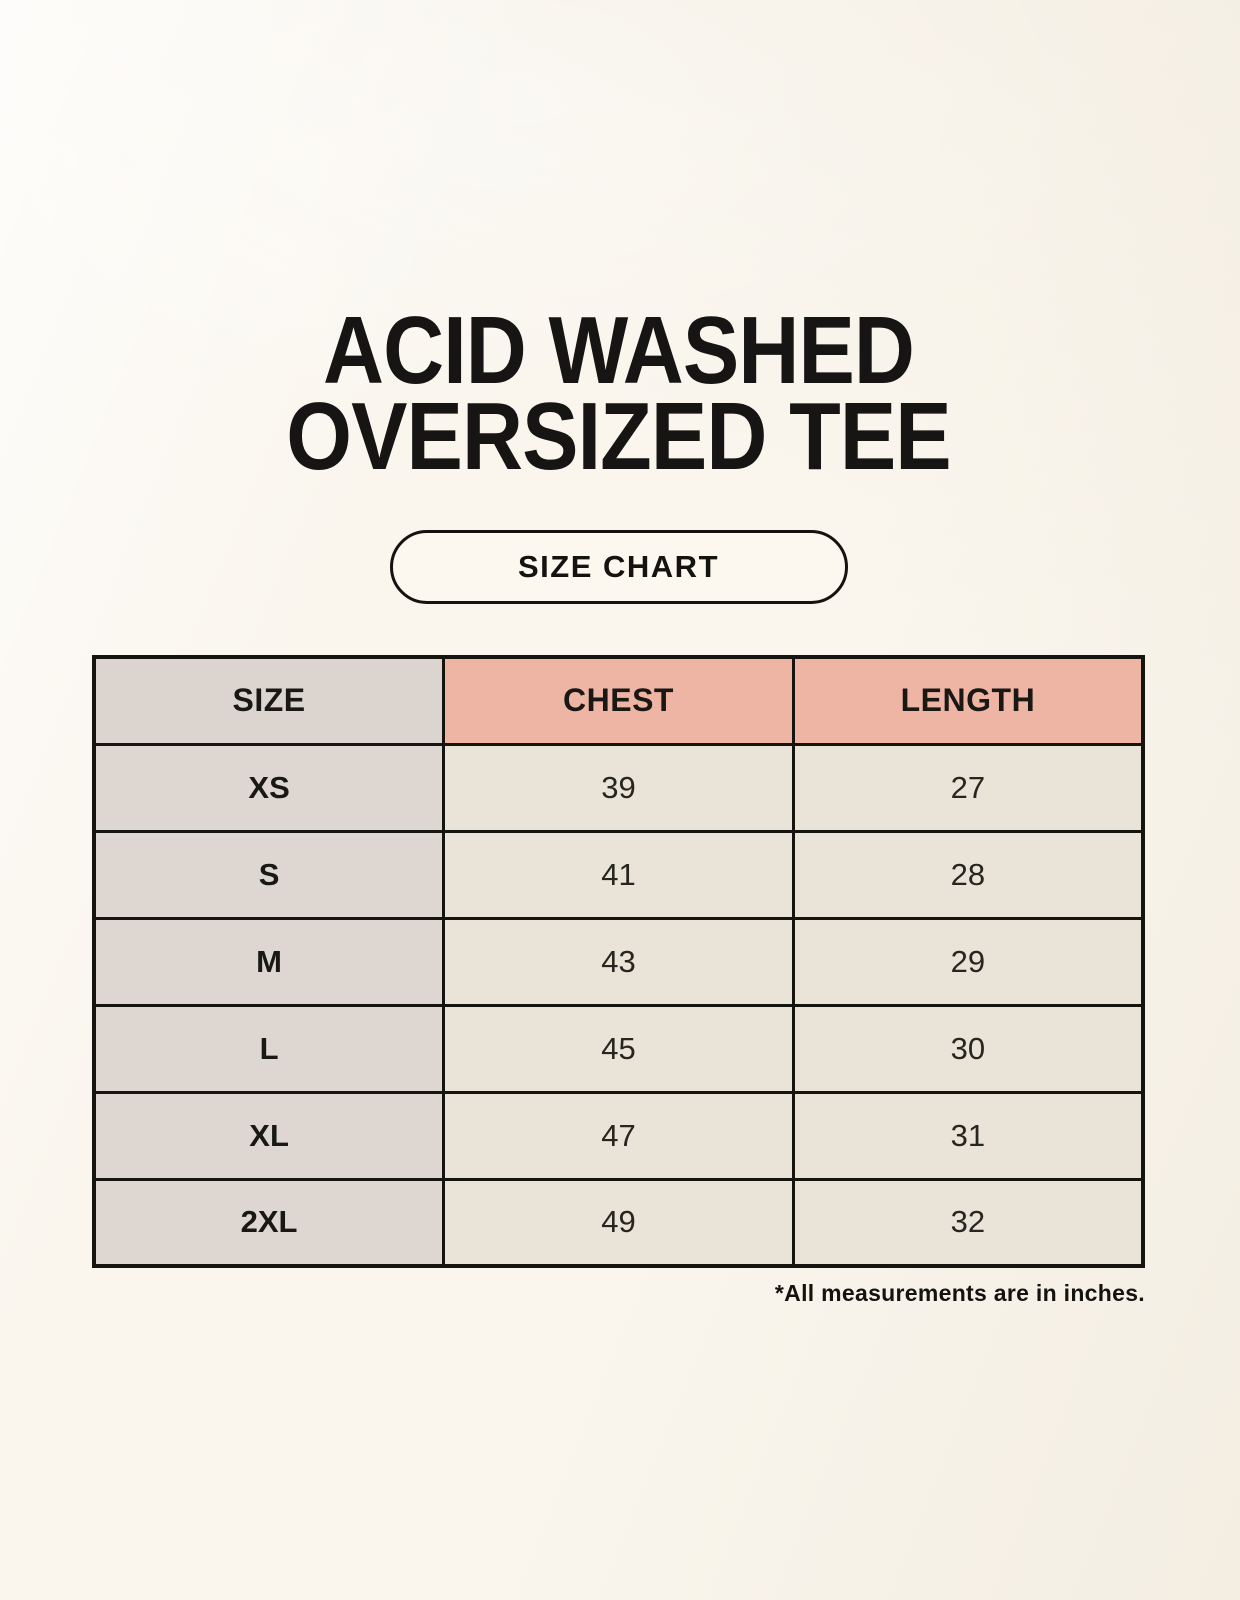 The width and height of the screenshot is (1240, 1600). Describe the element at coordinates (269, 1048) in the screenshot. I see `size-label-cell: L` at that location.